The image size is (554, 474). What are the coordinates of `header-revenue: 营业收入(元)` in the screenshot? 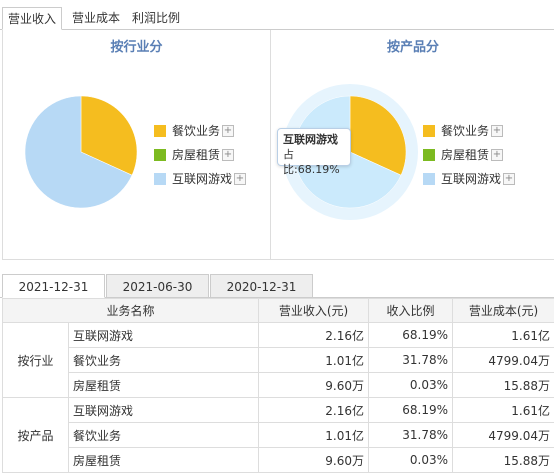 It's located at (314, 310).